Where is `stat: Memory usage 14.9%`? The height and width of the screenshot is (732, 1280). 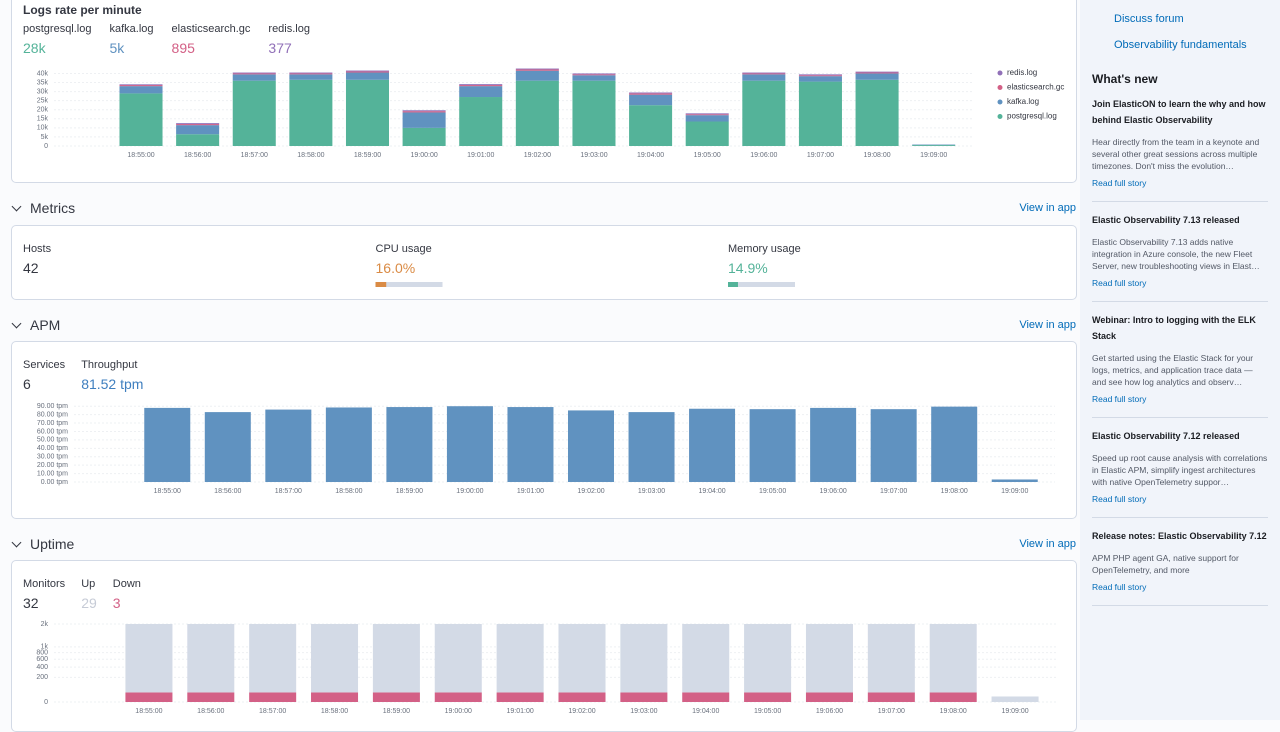
stat: Memory usage 14.9% is located at coordinates (764, 259).